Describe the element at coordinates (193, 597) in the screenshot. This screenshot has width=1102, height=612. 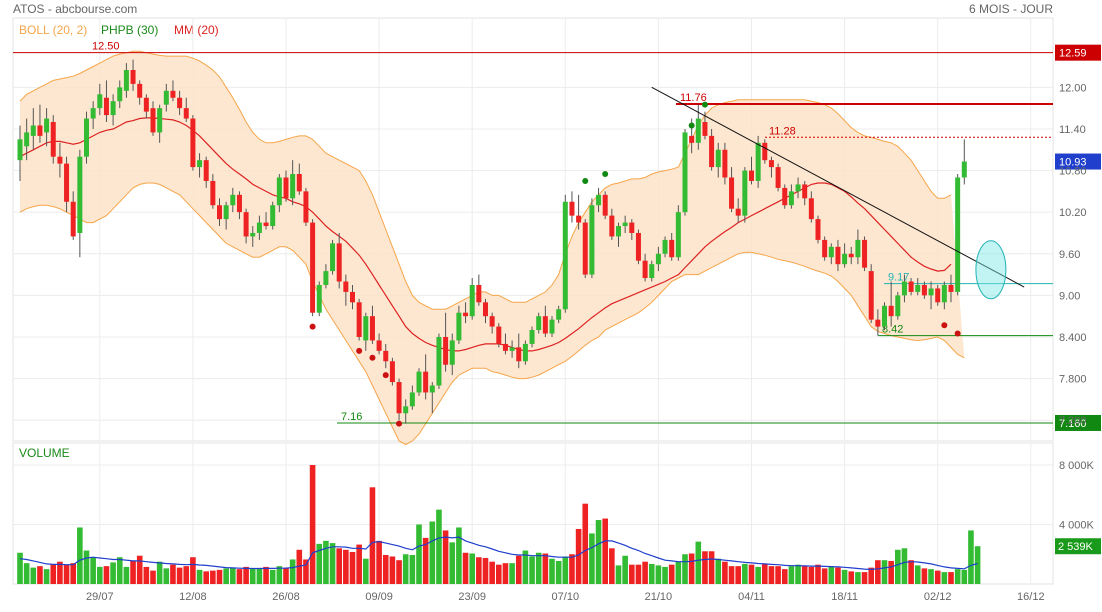
I see `x-tick-label: 12/08` at that location.